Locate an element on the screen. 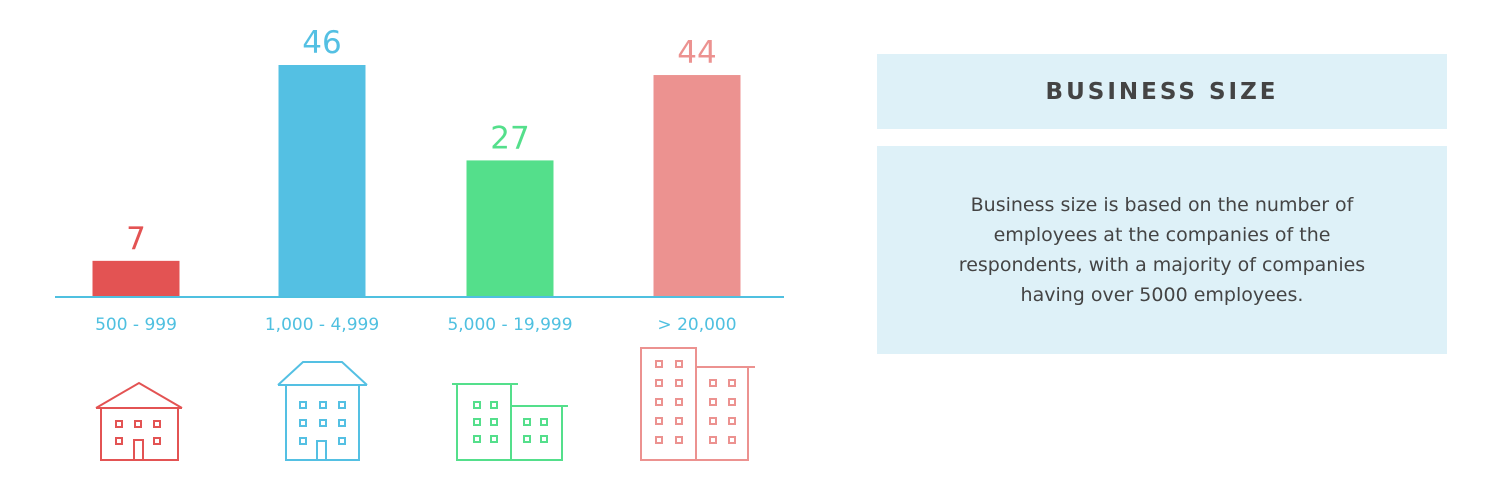 Image resolution: width=1500 pixels, height=493 pixels. value-label-1: 7 is located at coordinates (136, 239).